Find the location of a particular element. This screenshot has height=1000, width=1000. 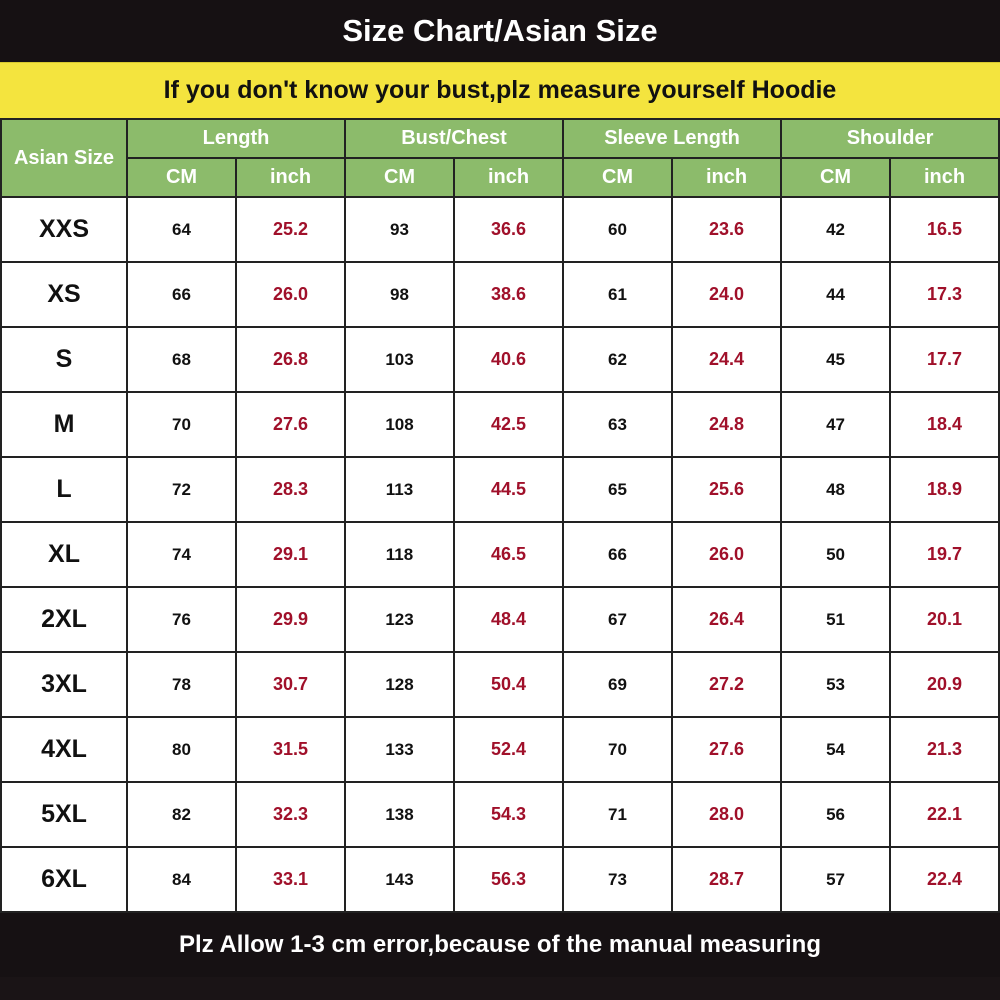

table-row: 2XL 76 29.9 123 48.4 67 26.4 51 20.1 is located at coordinates (500, 619).